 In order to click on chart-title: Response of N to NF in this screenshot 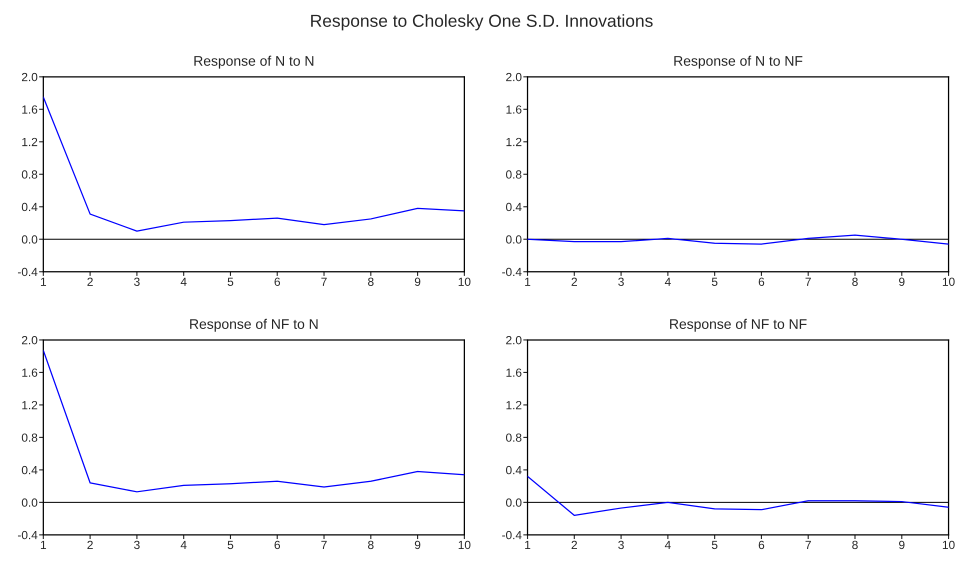, I will do `click(738, 62)`.